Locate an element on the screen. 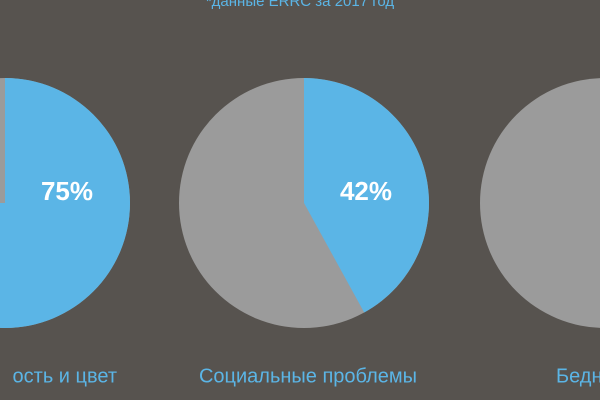 The height and width of the screenshot is (400, 600). chart-subtitle: *данные ERRC за 2017 год is located at coordinates (300, 5).